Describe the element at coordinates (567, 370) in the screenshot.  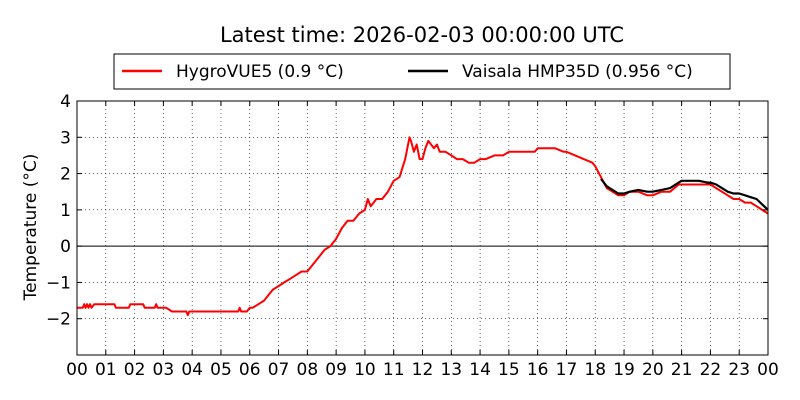
I see `x-tick-label: 17` at that location.